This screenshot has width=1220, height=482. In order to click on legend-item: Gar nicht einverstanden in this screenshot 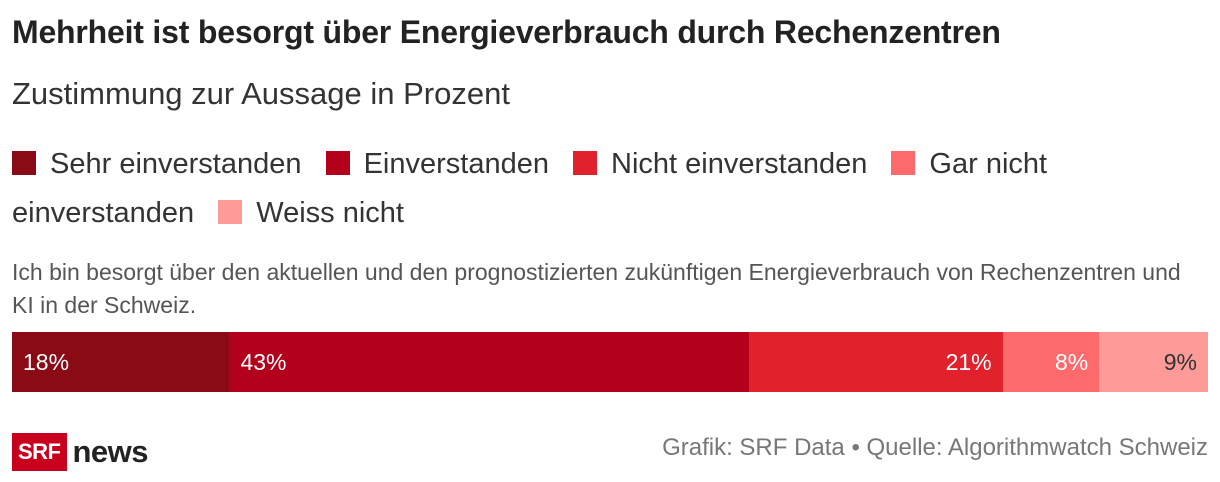, I will do `click(529, 188)`.